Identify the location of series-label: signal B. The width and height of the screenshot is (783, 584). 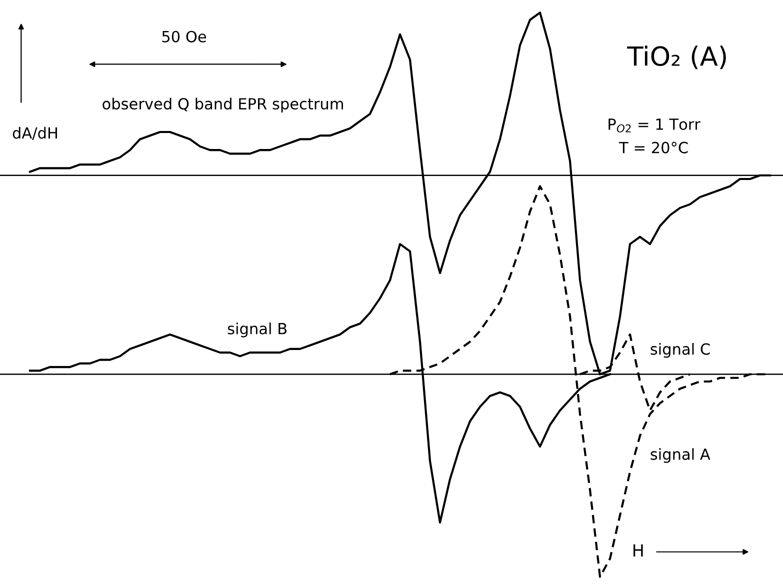
(257, 330).